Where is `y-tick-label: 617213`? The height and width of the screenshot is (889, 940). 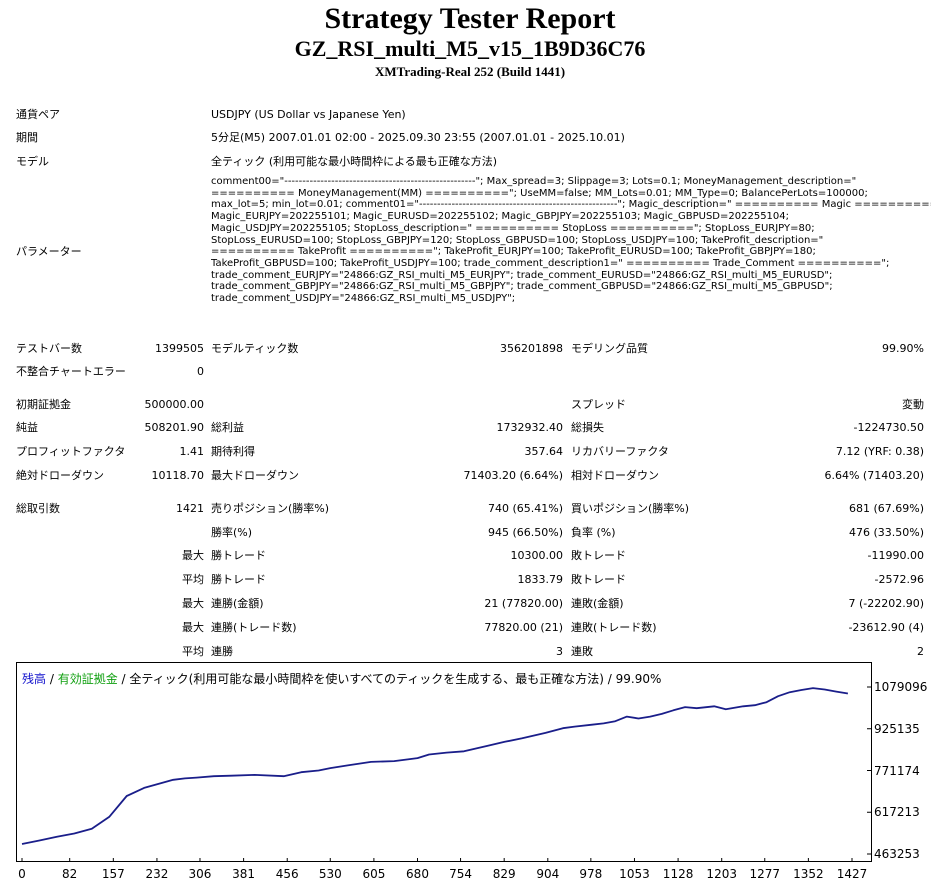
y-tick-label: 617213 is located at coordinates (897, 812).